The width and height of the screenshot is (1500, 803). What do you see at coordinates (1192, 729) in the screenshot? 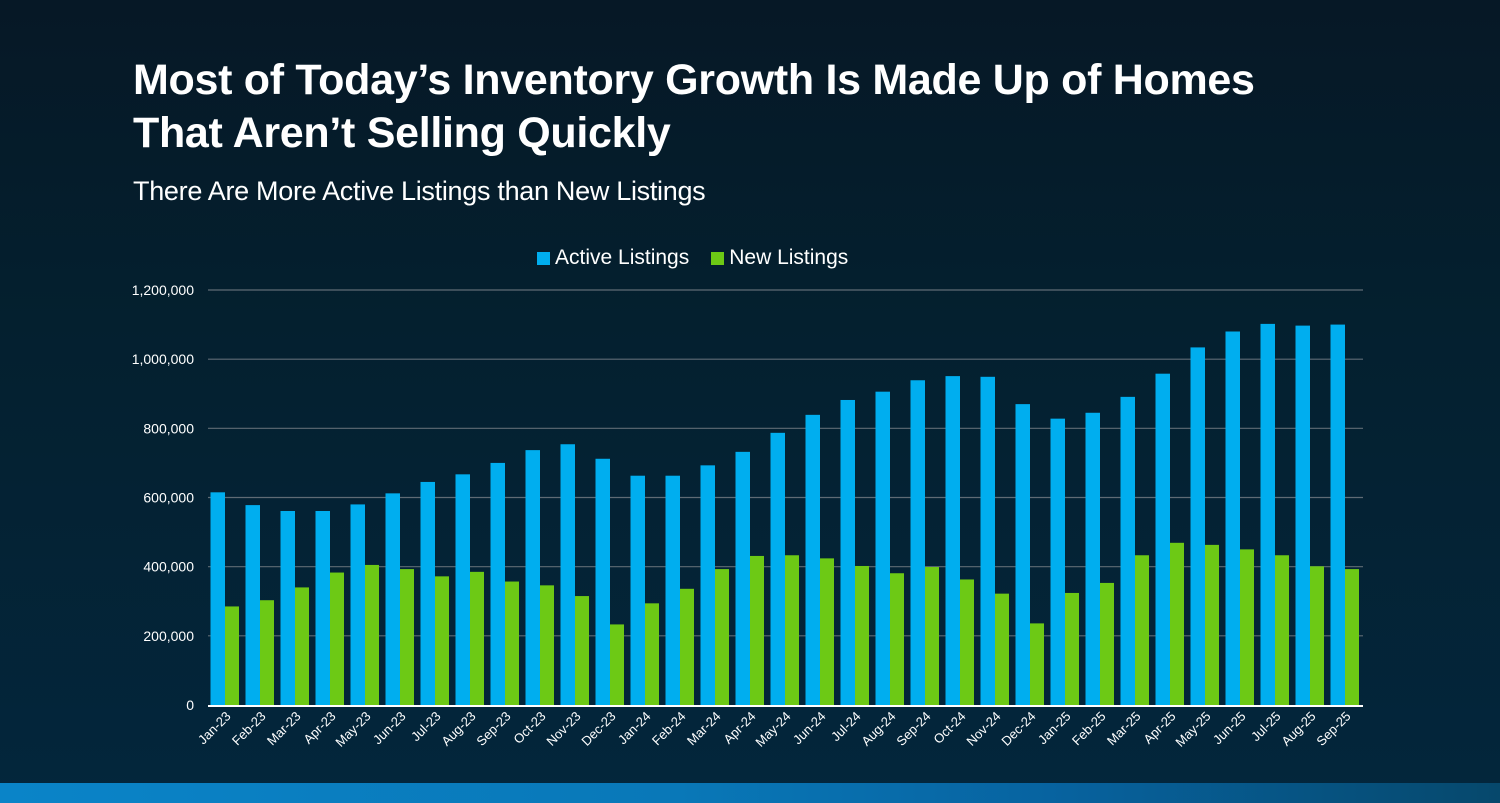
I see `x-tick-label: May-25` at bounding box center [1192, 729].